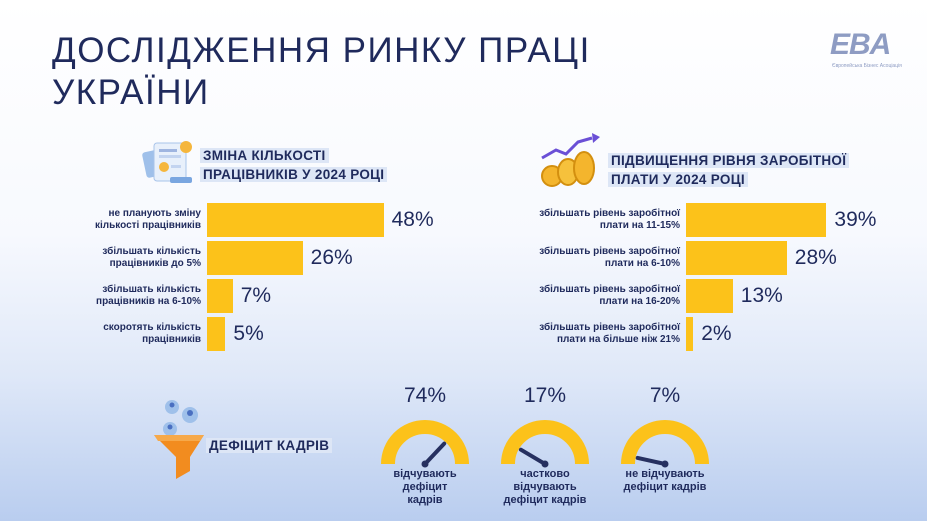 The width and height of the screenshot is (927, 521). What do you see at coordinates (148, 295) in the screenshot?
I see `bar-label: збільшать кількість працівників на 6-10%` at bounding box center [148, 295].